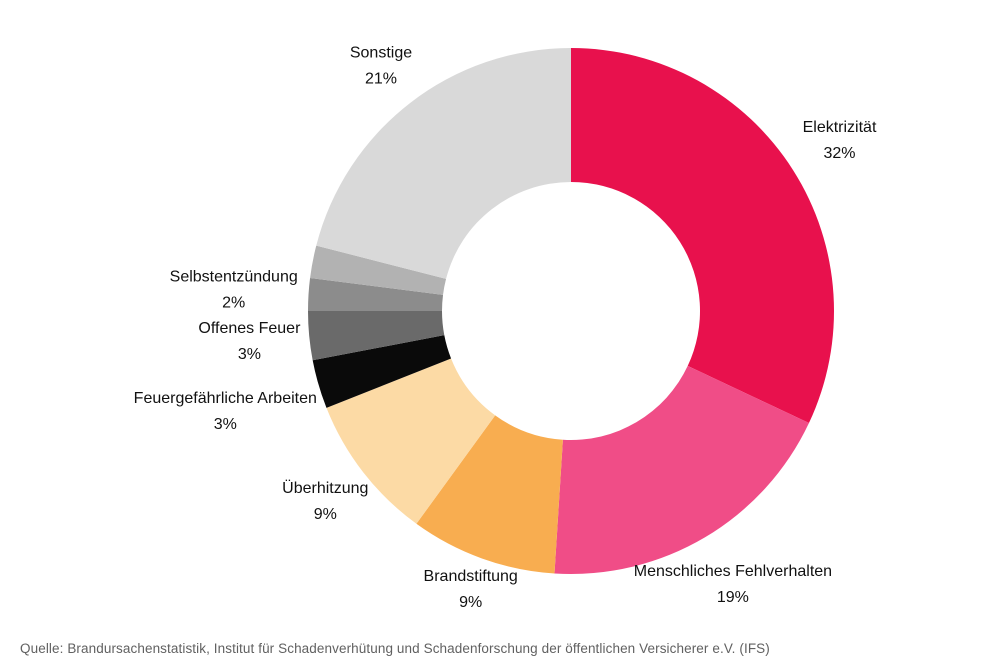  I want to click on slice-label-group-menschliches-fehlverhalten: Menschliches Fehlverhalten 19%, so click(733, 584).